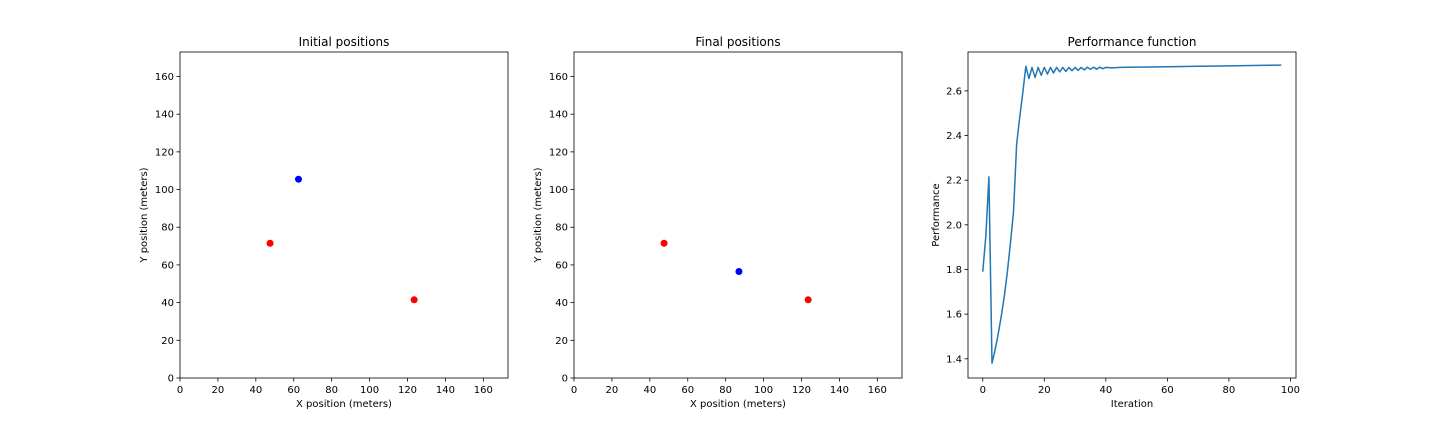 The image size is (1440, 432). Describe the element at coordinates (954, 270) in the screenshot. I see `performance-function-ytick-label: 1.8` at that location.